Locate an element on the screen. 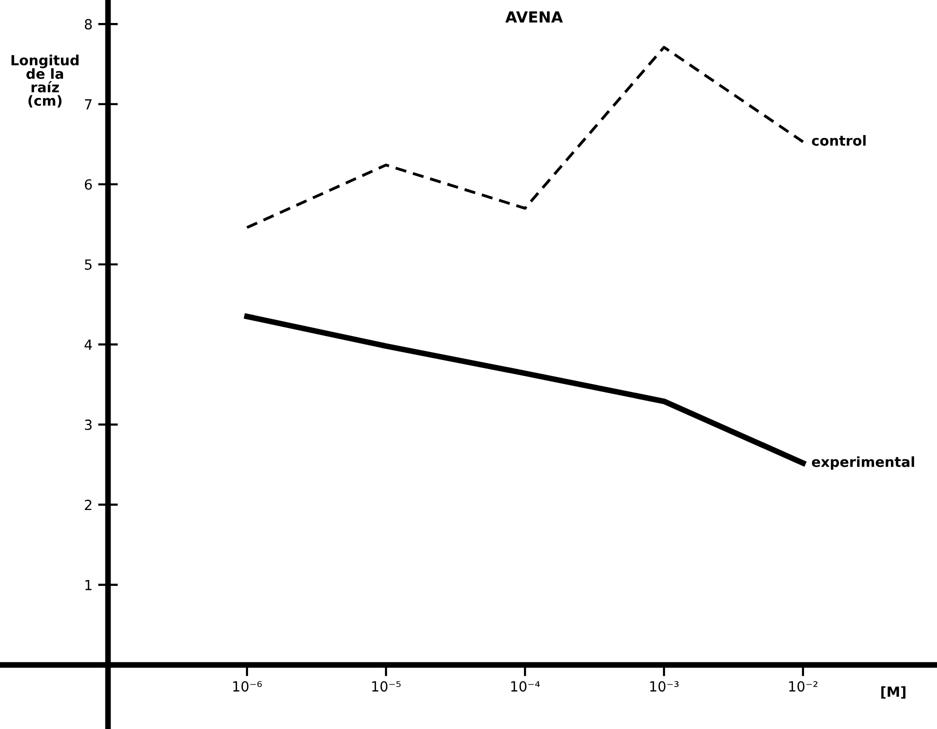 This screenshot has height=729, width=937. y-tick-label: 3 is located at coordinates (88, 425).